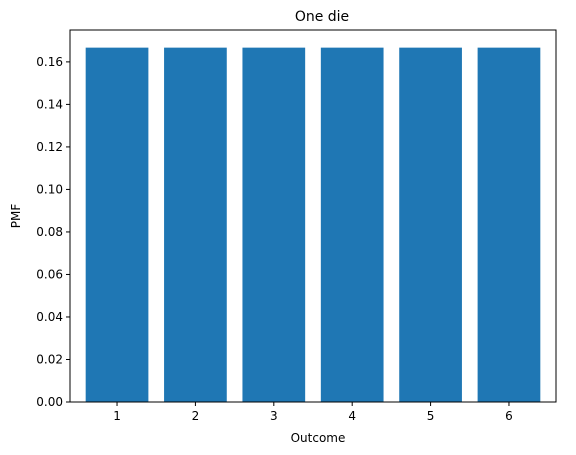 The height and width of the screenshot is (455, 576). What do you see at coordinates (318, 438) in the screenshot?
I see `x-axis-title: Outcome` at bounding box center [318, 438].